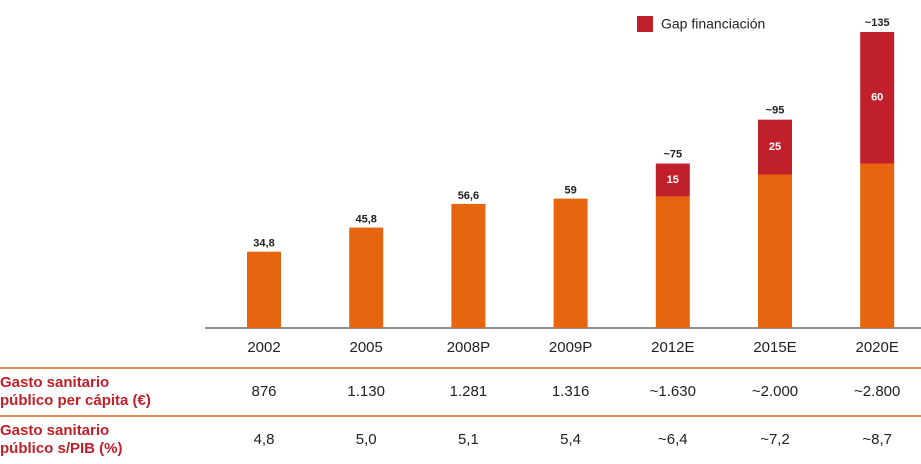 This screenshot has height=464, width=921. What do you see at coordinates (775, 439) in the screenshot?
I see `cell: ~7,2` at bounding box center [775, 439].